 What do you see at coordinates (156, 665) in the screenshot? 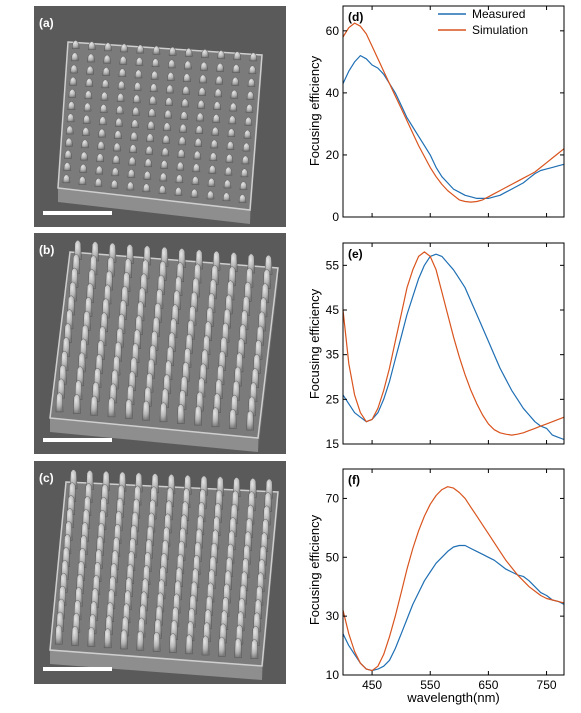
I see `substrate-front-face` at bounding box center [156, 665].